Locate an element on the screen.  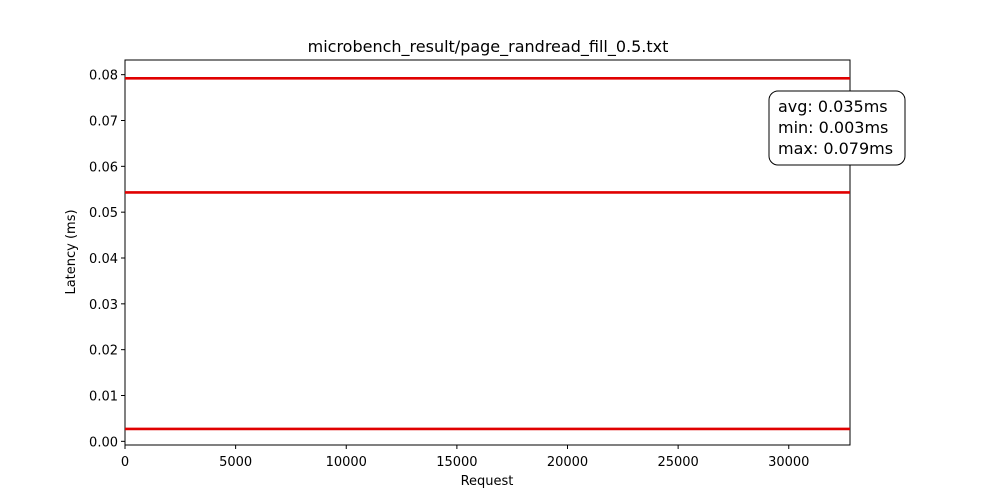
stats-annotation: avg: 0.035ms min: 0.003ms max: 0.079ms is located at coordinates (837, 128).